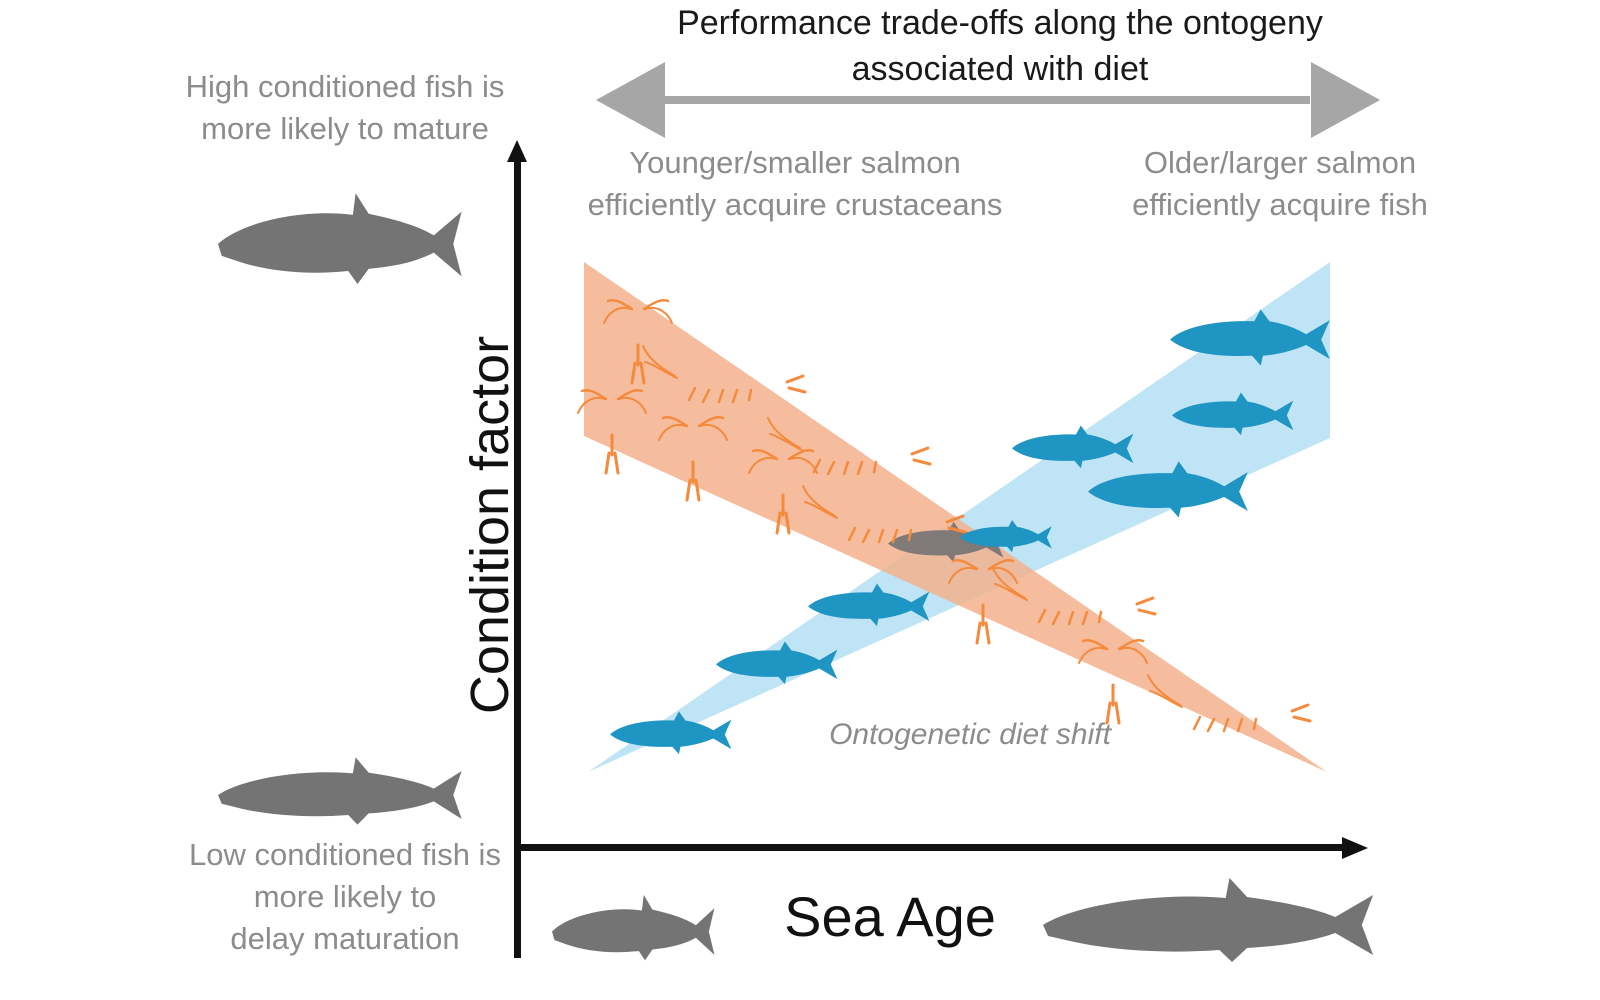 The image size is (1600, 1000). What do you see at coordinates (970, 734) in the screenshot?
I see `diet-shift-label: Ontogenetic diet shift` at bounding box center [970, 734].